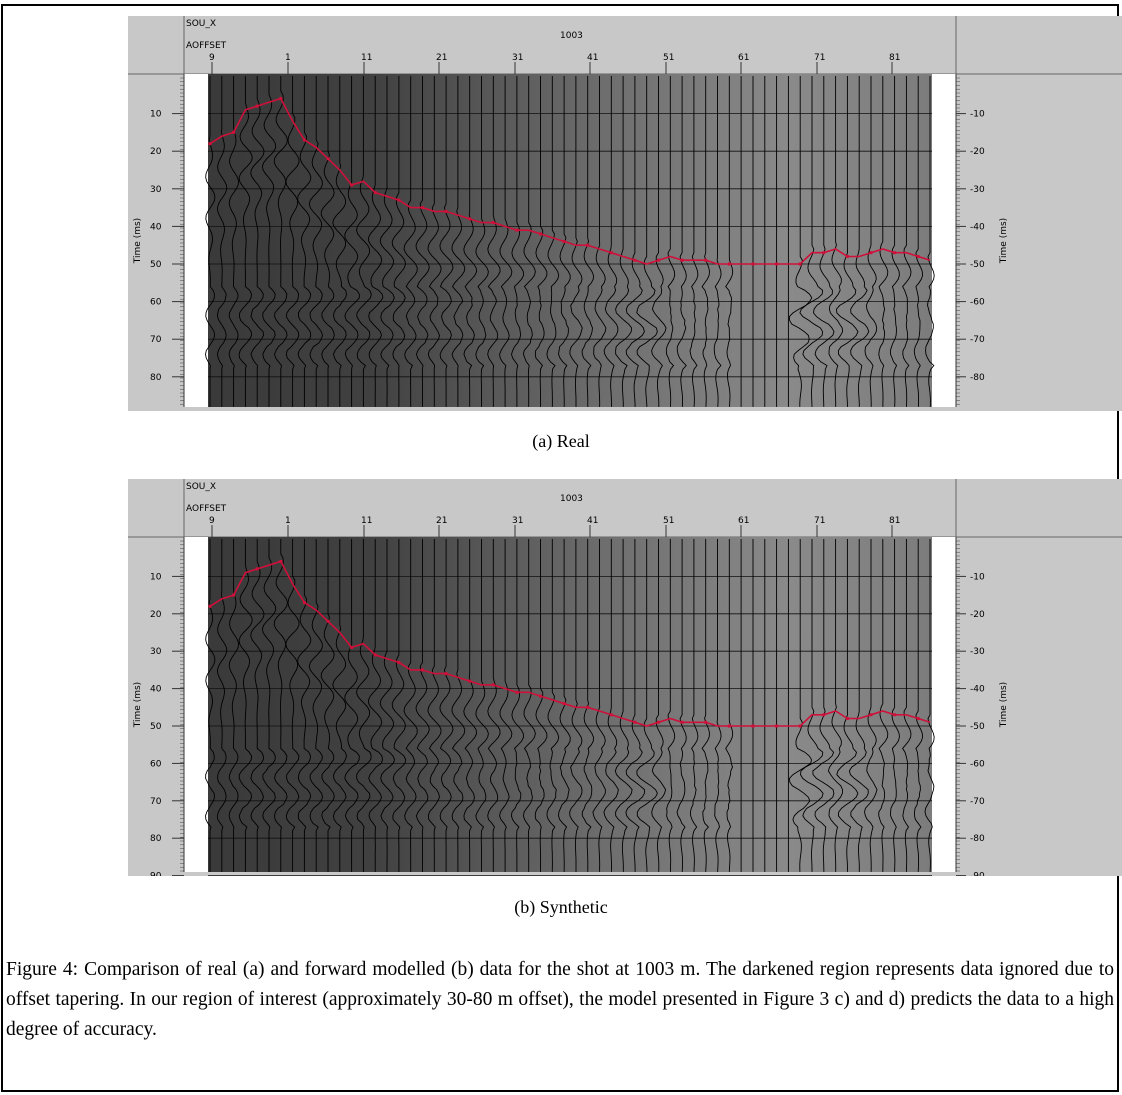  What do you see at coordinates (977, 115) in the screenshot?
I see `time-tick-label-right: -10` at bounding box center [977, 115].